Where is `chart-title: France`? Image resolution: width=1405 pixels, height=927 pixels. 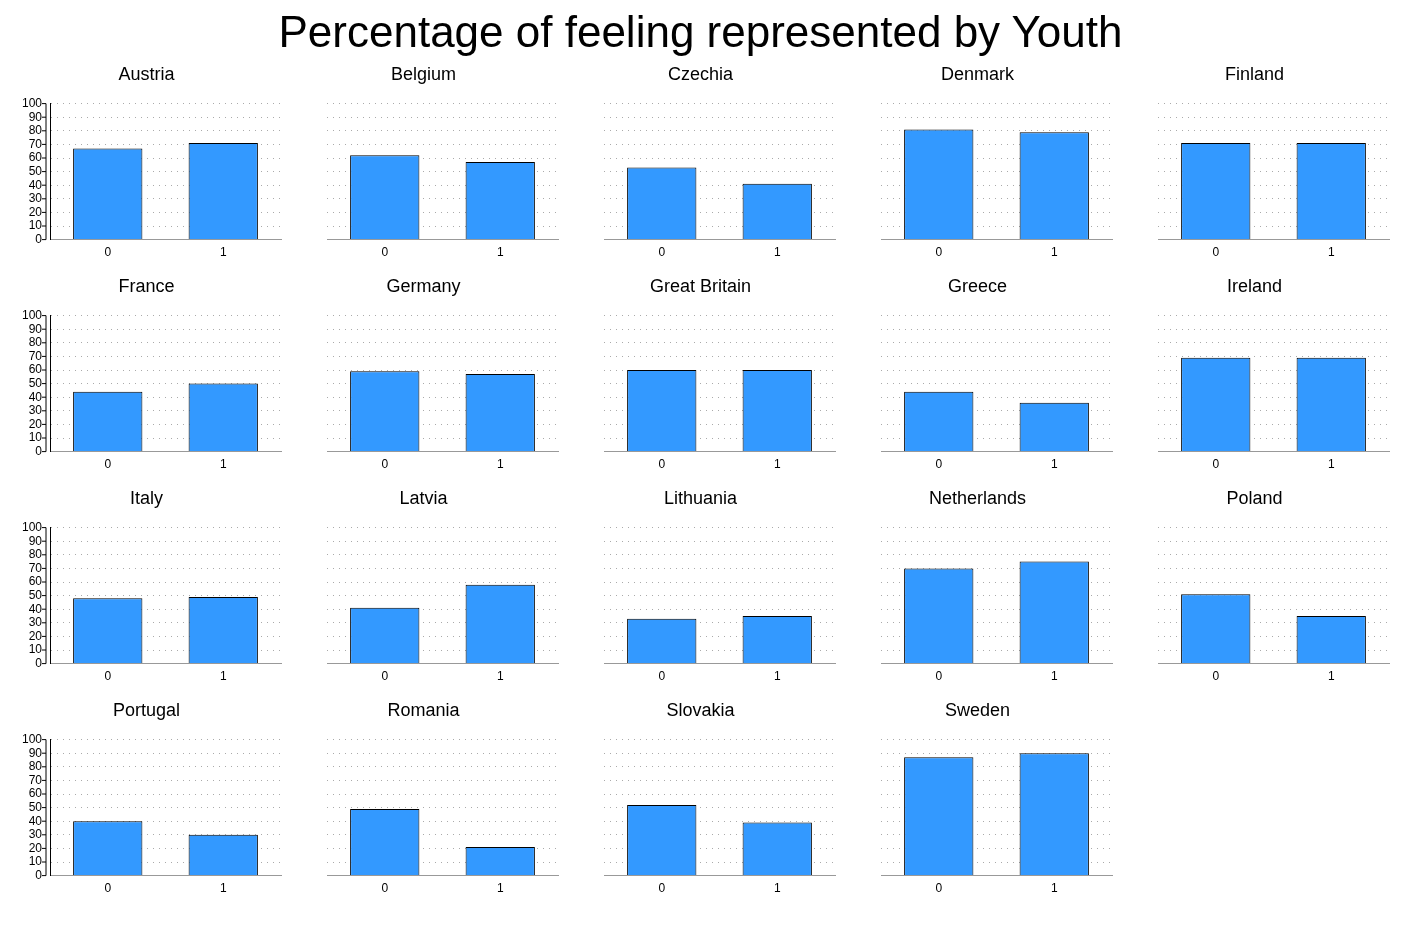
chart-title: France is located at coordinates (146, 285).